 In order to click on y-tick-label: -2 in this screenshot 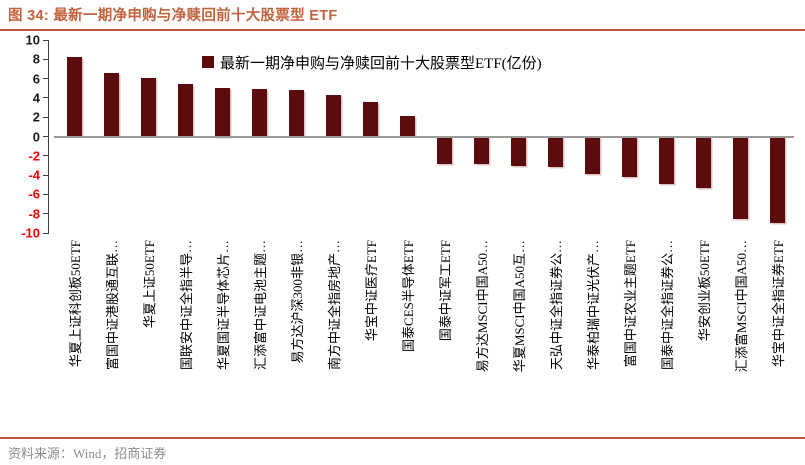, I will do `click(34, 156)`.